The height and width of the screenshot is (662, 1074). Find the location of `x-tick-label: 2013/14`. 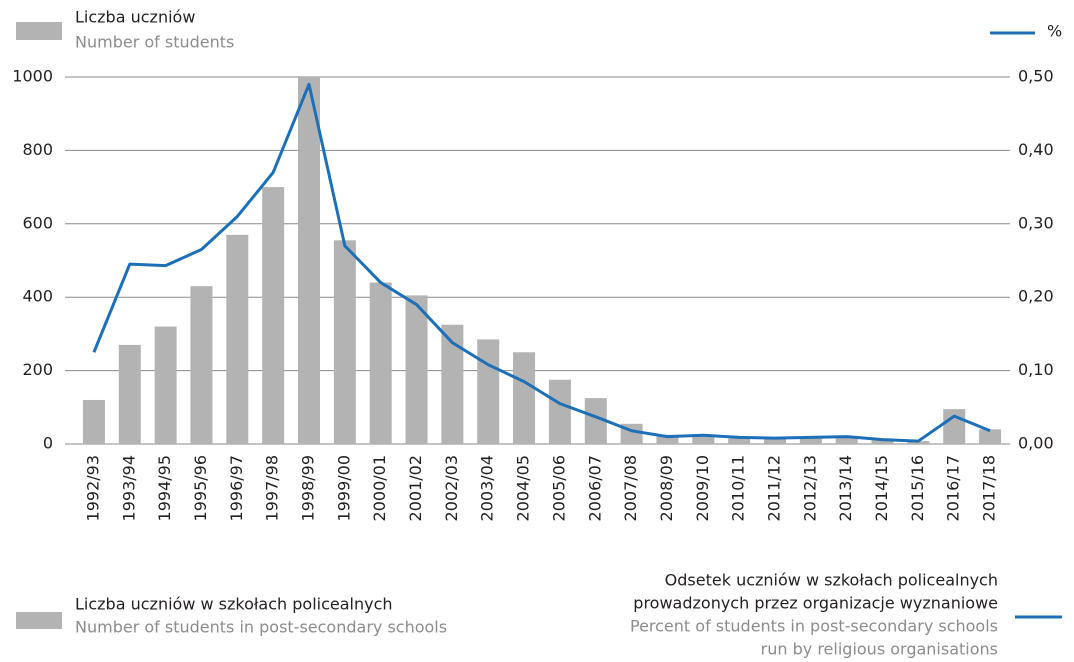

x-tick-label: 2013/14 is located at coordinates (845, 488).